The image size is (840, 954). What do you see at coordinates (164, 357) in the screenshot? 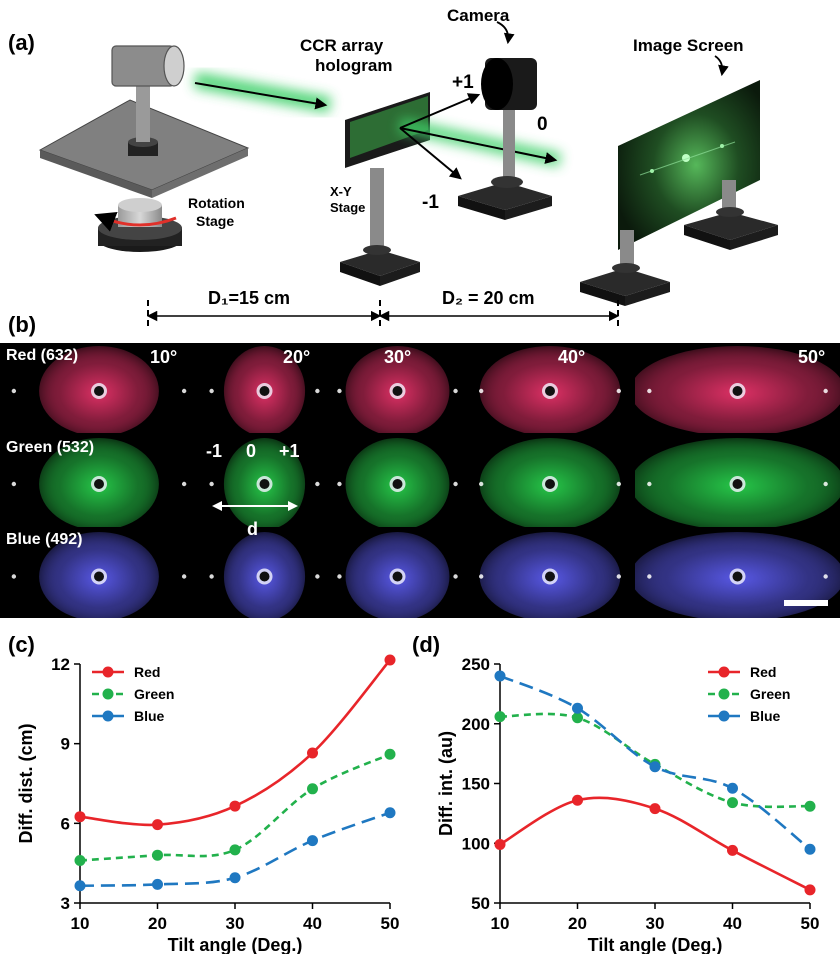
I see `angle-label-10: 10°` at bounding box center [164, 357].